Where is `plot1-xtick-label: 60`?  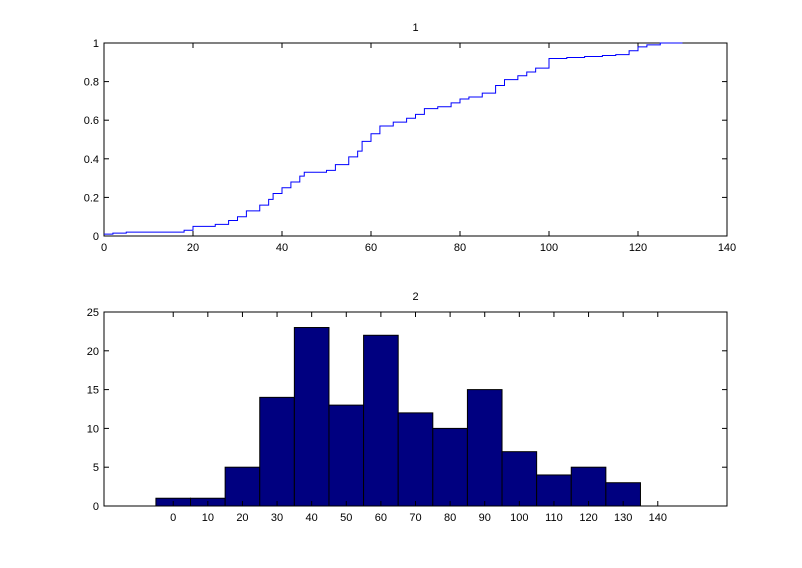
plot1-xtick-label: 60 is located at coordinates (371, 248).